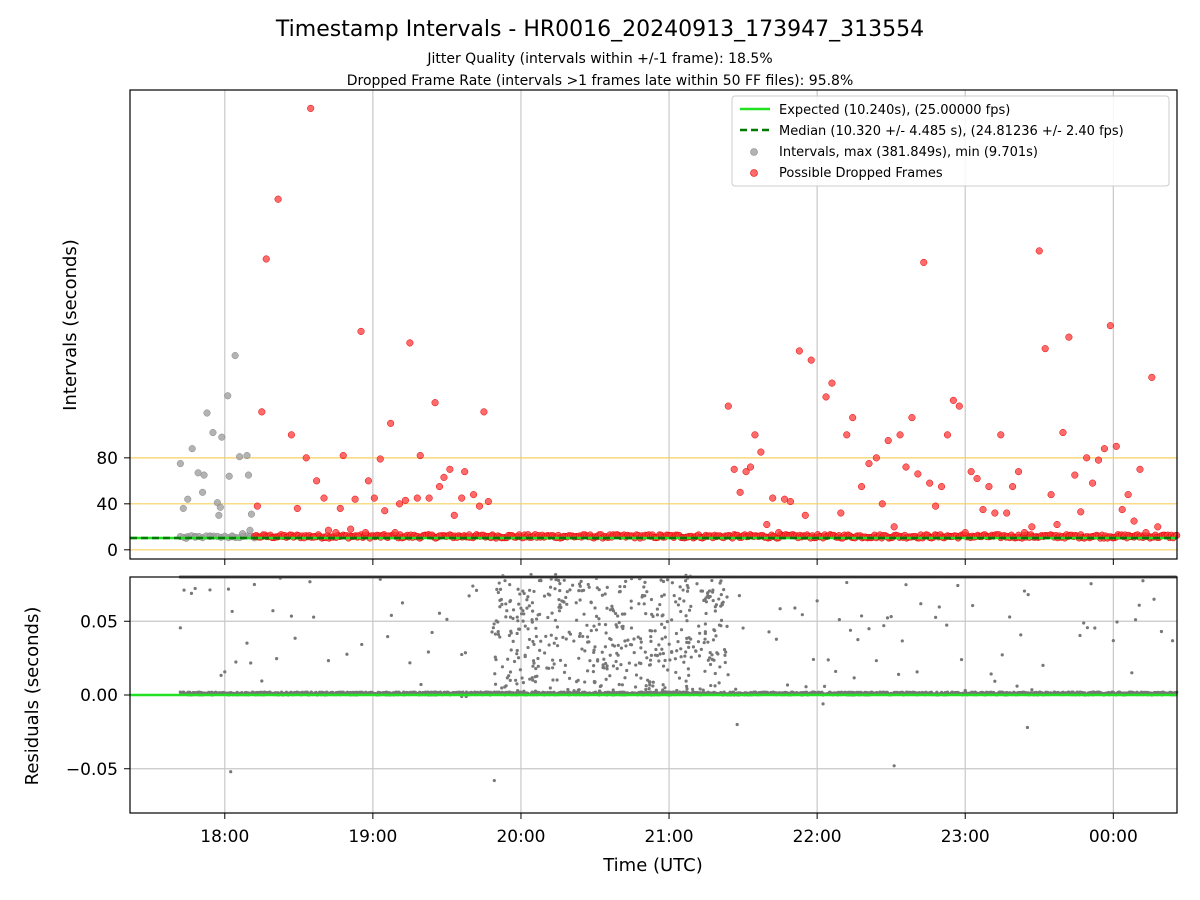  I want to click on bottom-y-tick-label: 0.00, so click(99, 696).